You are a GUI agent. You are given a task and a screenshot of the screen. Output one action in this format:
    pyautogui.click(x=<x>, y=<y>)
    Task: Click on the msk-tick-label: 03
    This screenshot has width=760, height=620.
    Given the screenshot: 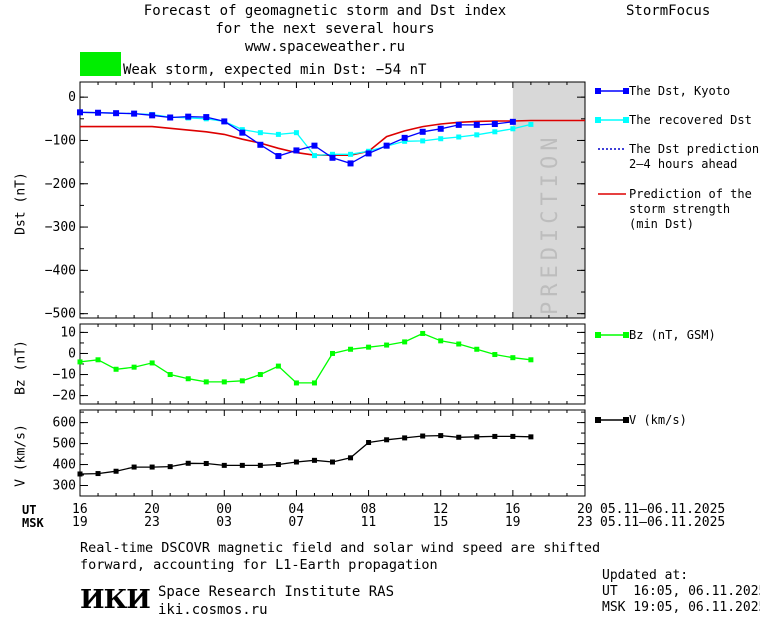 What is the action you would take?
    pyautogui.click(x=224, y=522)
    